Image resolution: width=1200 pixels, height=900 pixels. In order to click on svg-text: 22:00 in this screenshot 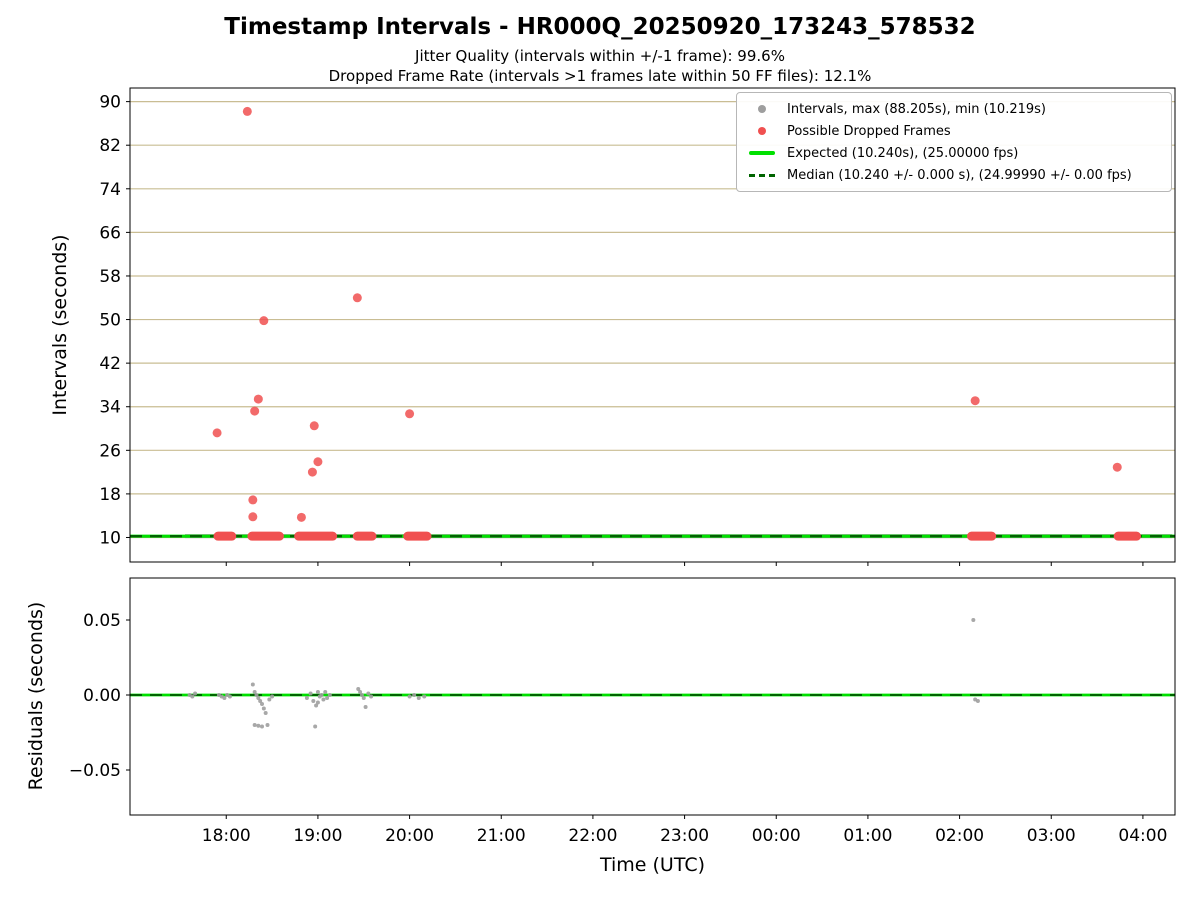, I will do `click(592, 836)`.